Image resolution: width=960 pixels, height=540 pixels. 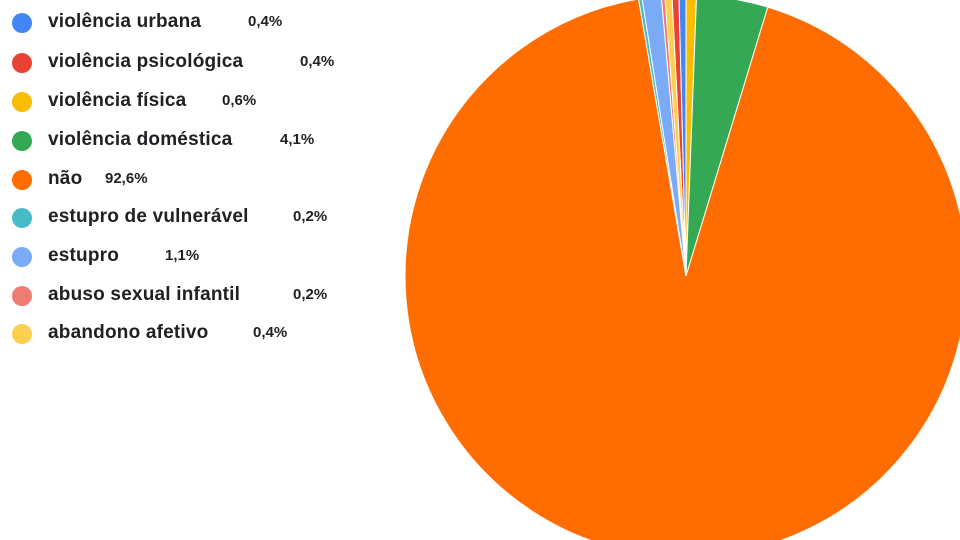 What do you see at coordinates (126, 178) in the screenshot?
I see `legend-value: 92,6%` at bounding box center [126, 178].